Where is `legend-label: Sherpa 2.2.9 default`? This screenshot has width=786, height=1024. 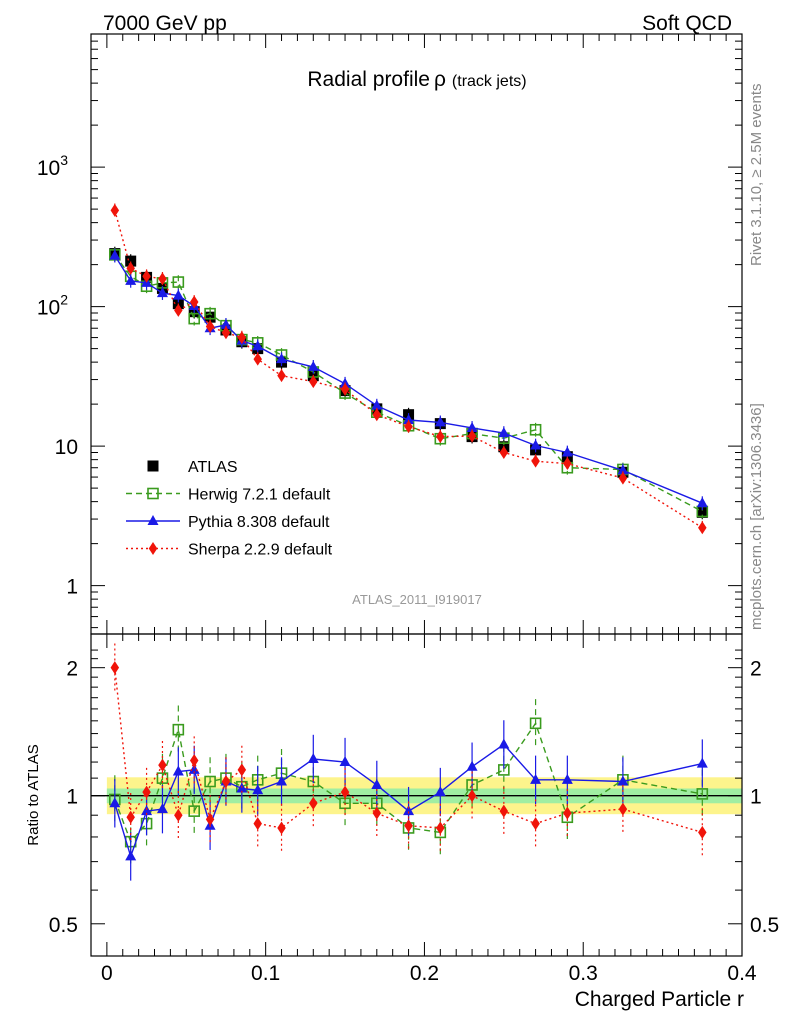 legend-label: Sherpa 2.2.9 default is located at coordinates (260, 550).